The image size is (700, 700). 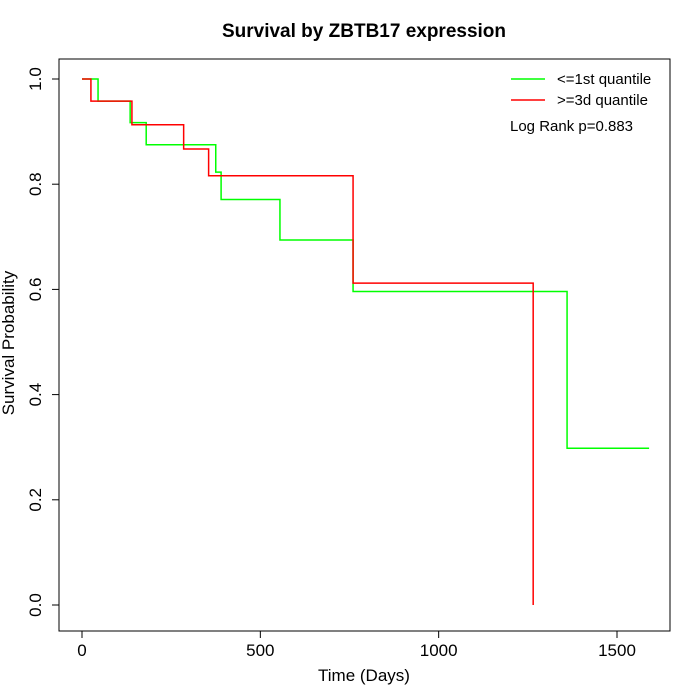 What do you see at coordinates (364, 31) in the screenshot?
I see `chart-title: Survival by ZBTB17 expression` at bounding box center [364, 31].